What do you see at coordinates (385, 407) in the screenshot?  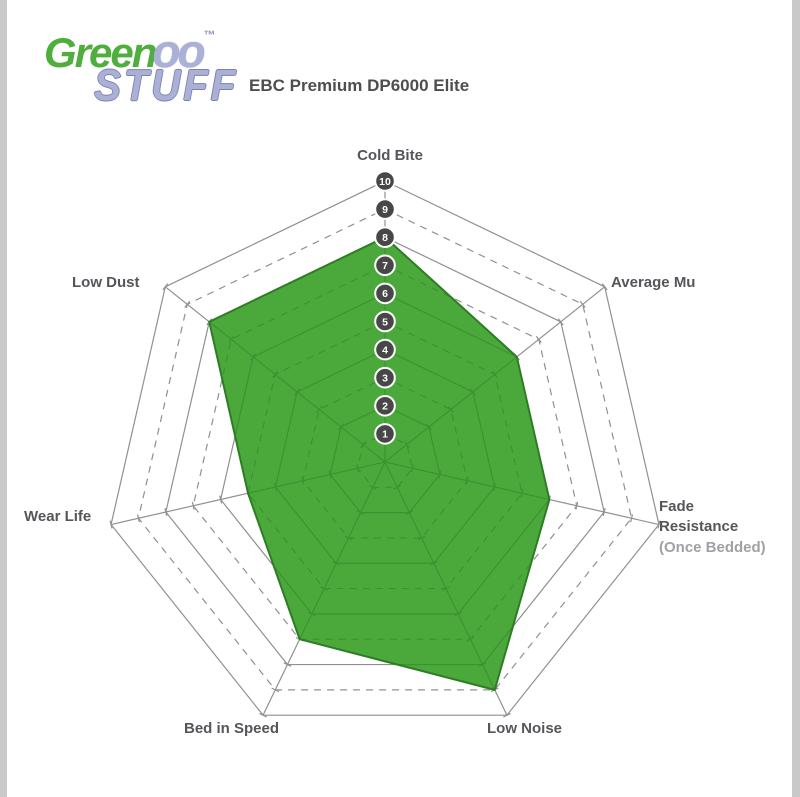 I see `svg-text: 2` at bounding box center [385, 407].